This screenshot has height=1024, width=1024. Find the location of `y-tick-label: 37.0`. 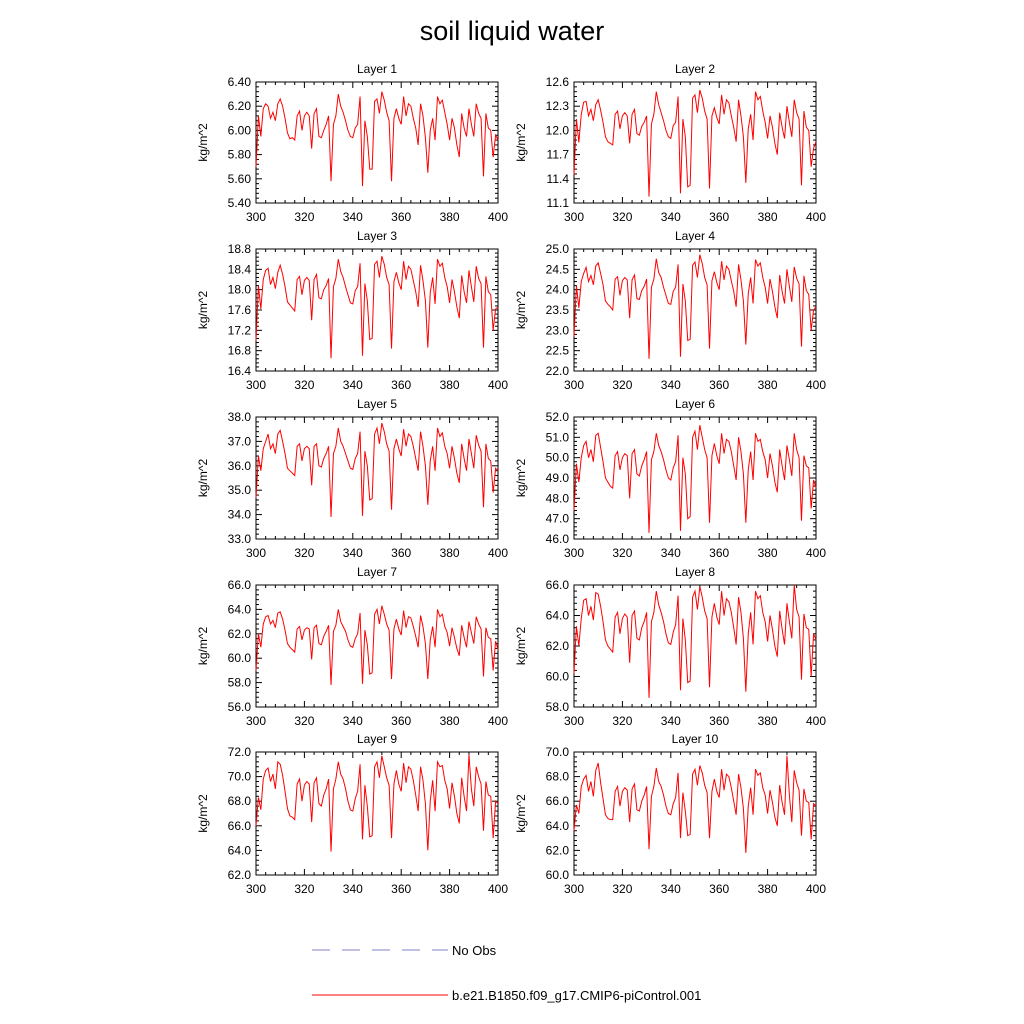

y-tick-label: 37.0 is located at coordinates (240, 441).